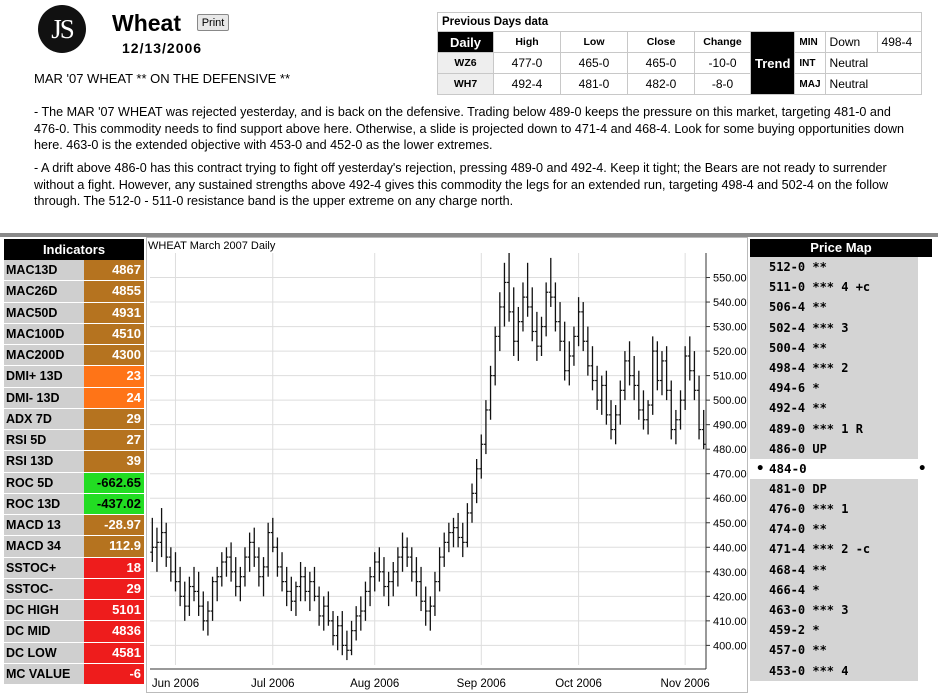 The height and width of the screenshot is (693, 938). Describe the element at coordinates (114, 567) in the screenshot. I see `indicator-value: 18` at that location.